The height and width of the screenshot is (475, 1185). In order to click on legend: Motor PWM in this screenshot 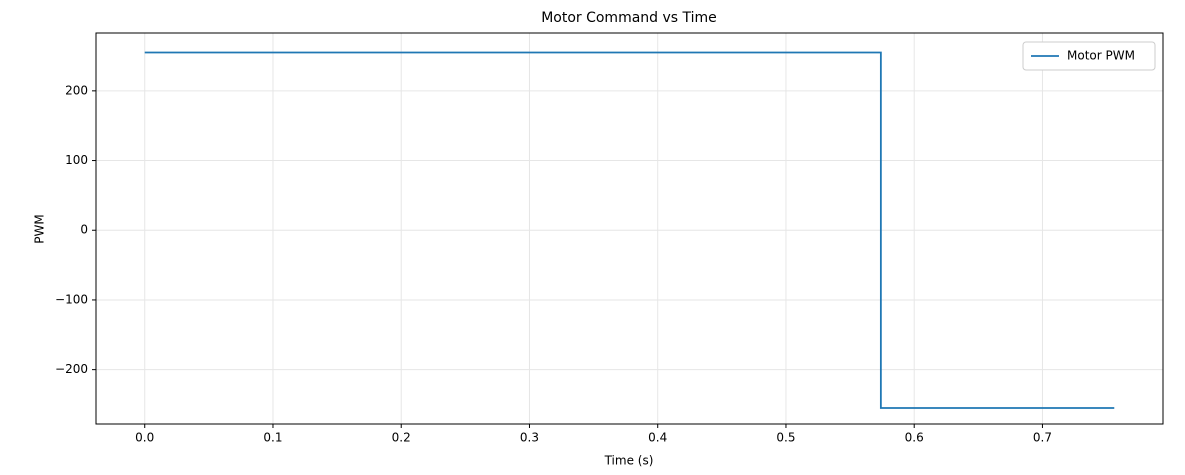, I will do `click(1089, 56)`.